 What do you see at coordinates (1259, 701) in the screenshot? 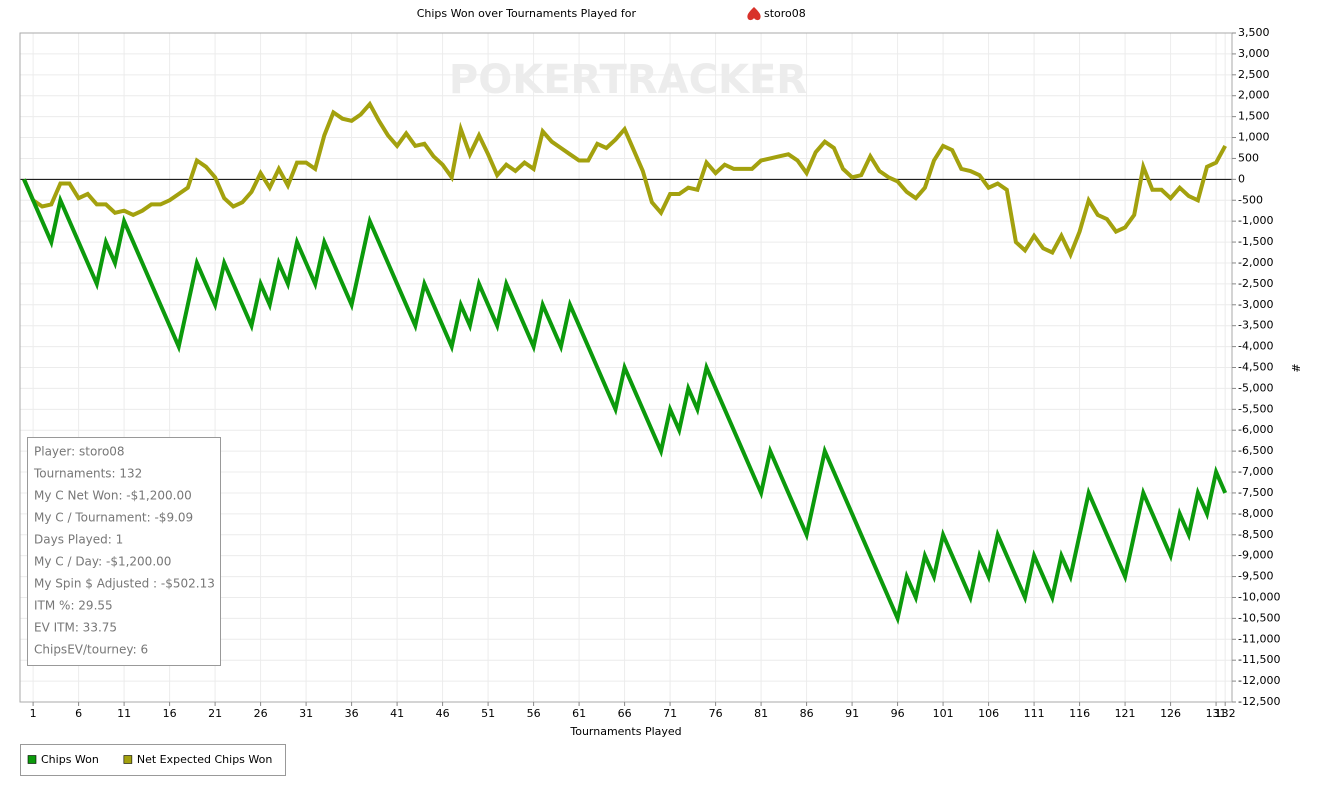
I see `y-tick-label: -12,500` at bounding box center [1259, 701].